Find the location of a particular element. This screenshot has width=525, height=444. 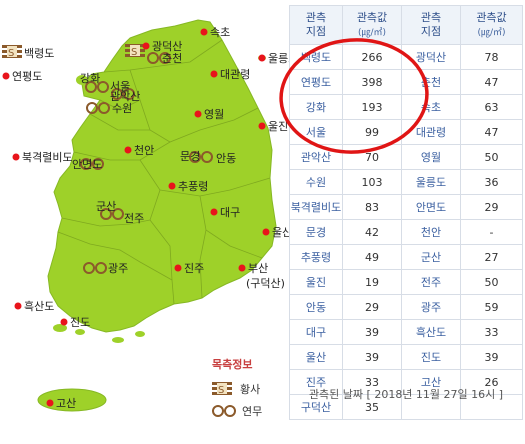

site-name-cell: 군산 is located at coordinates (431, 257).